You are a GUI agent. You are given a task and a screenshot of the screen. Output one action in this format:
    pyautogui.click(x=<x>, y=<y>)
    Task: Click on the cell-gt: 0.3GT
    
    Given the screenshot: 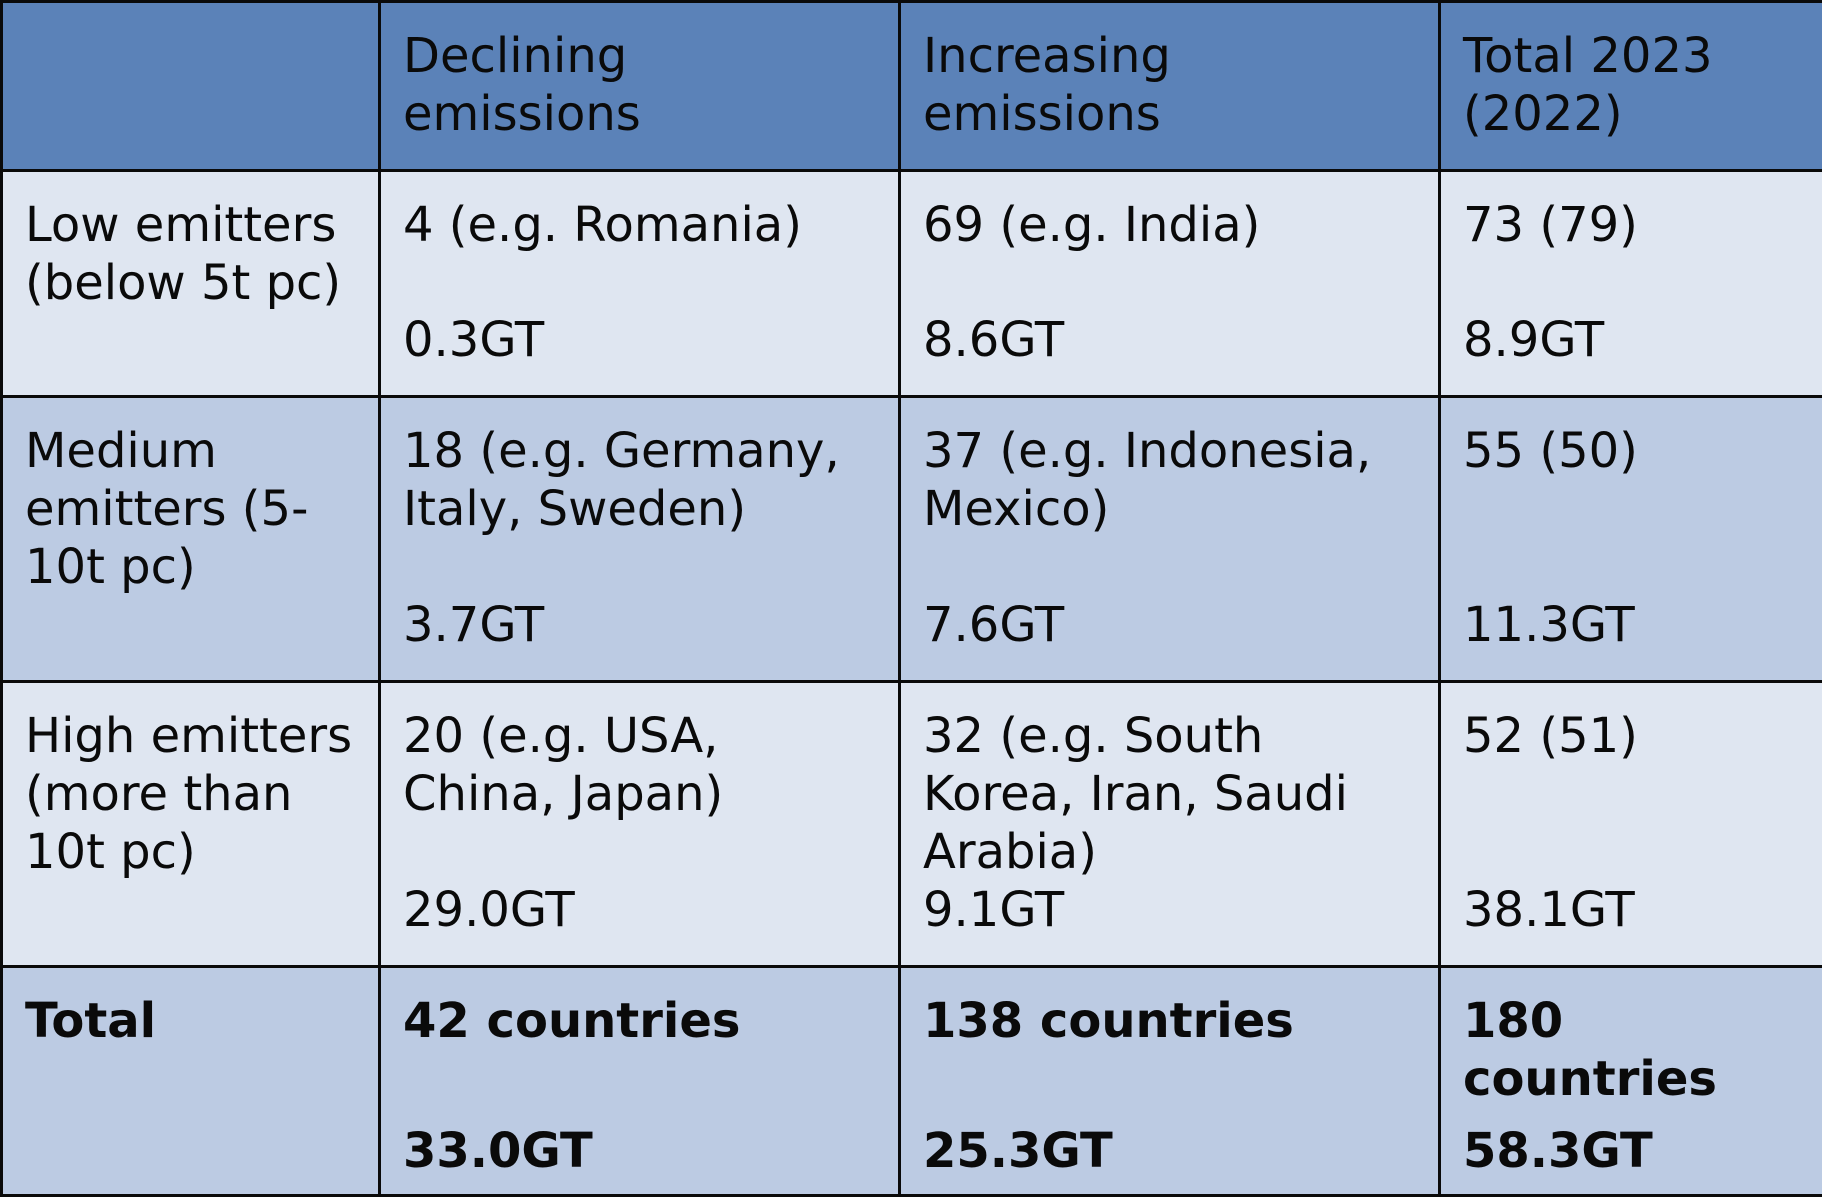 What is the action you would take?
    pyautogui.click(x=640, y=353)
    